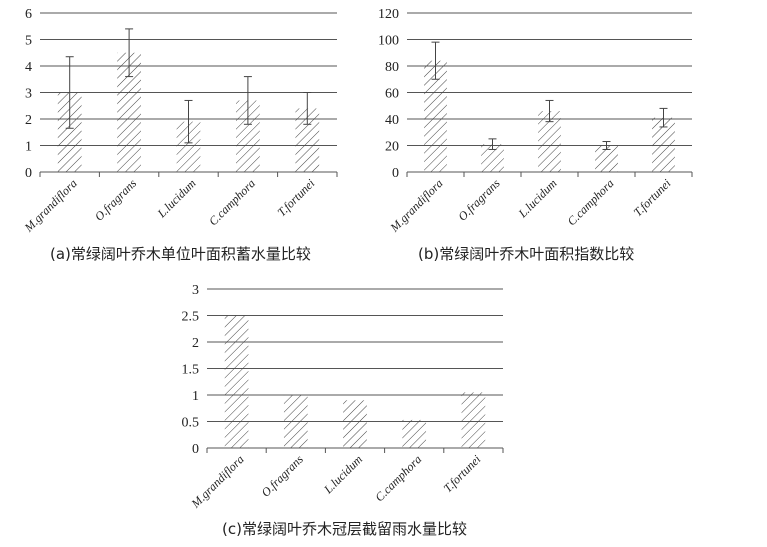  Describe the element at coordinates (191, 423) in the screenshot. I see `y-tick-label: 0.5` at that location.